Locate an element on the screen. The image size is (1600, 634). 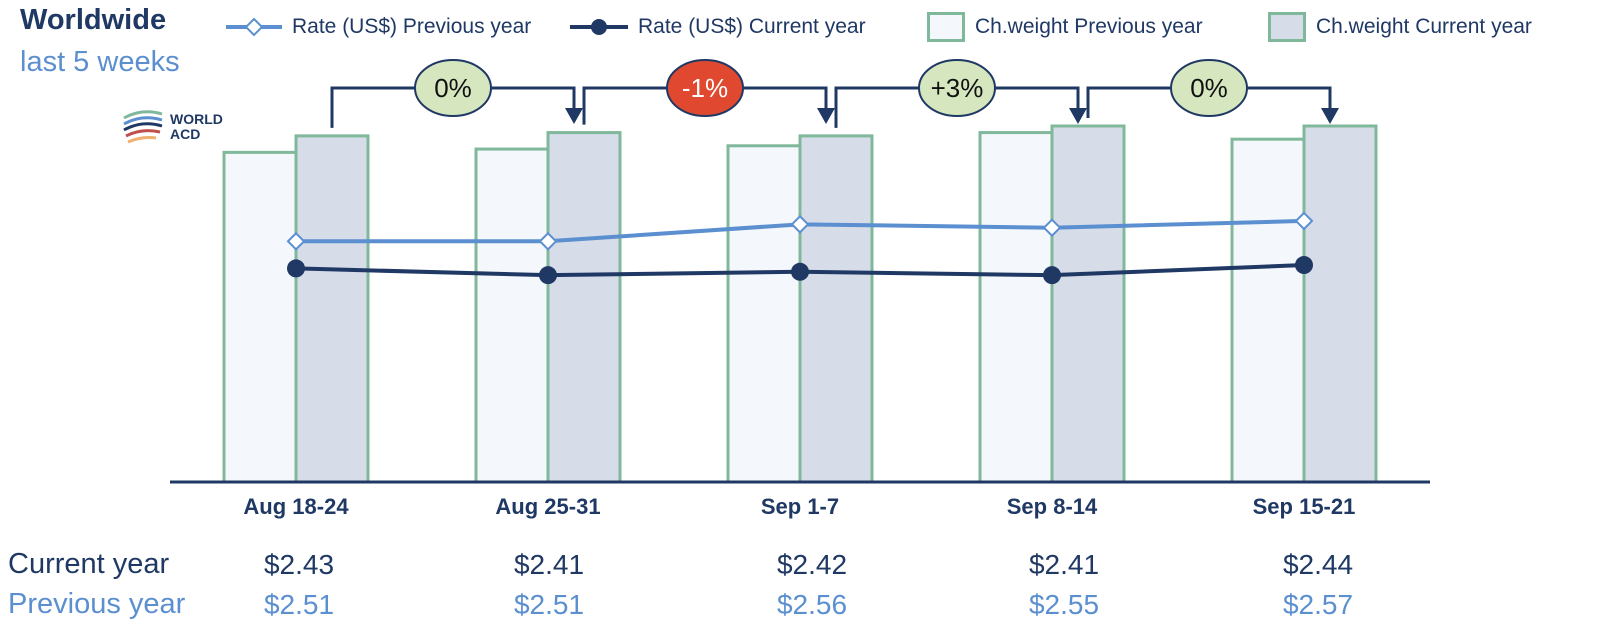
current-rate-value: $2.43 is located at coordinates (299, 564).